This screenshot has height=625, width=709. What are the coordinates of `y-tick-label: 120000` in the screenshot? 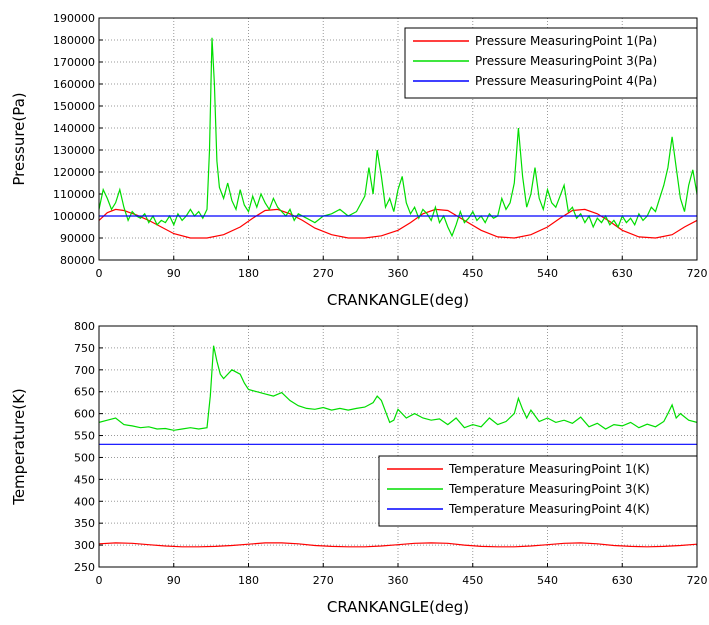 It's located at (74, 172).